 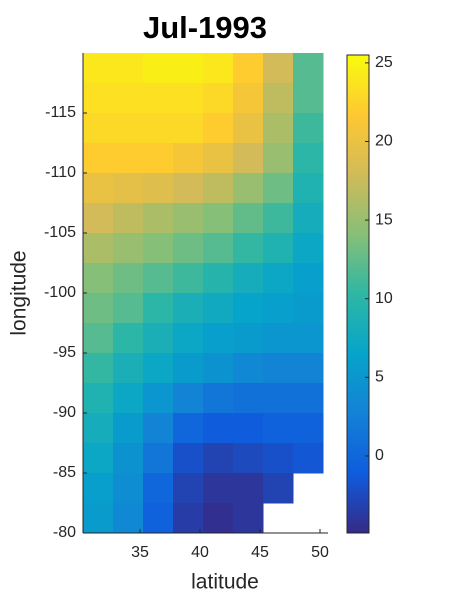 I want to click on colorbar-tick-label: 5, so click(x=379, y=377).